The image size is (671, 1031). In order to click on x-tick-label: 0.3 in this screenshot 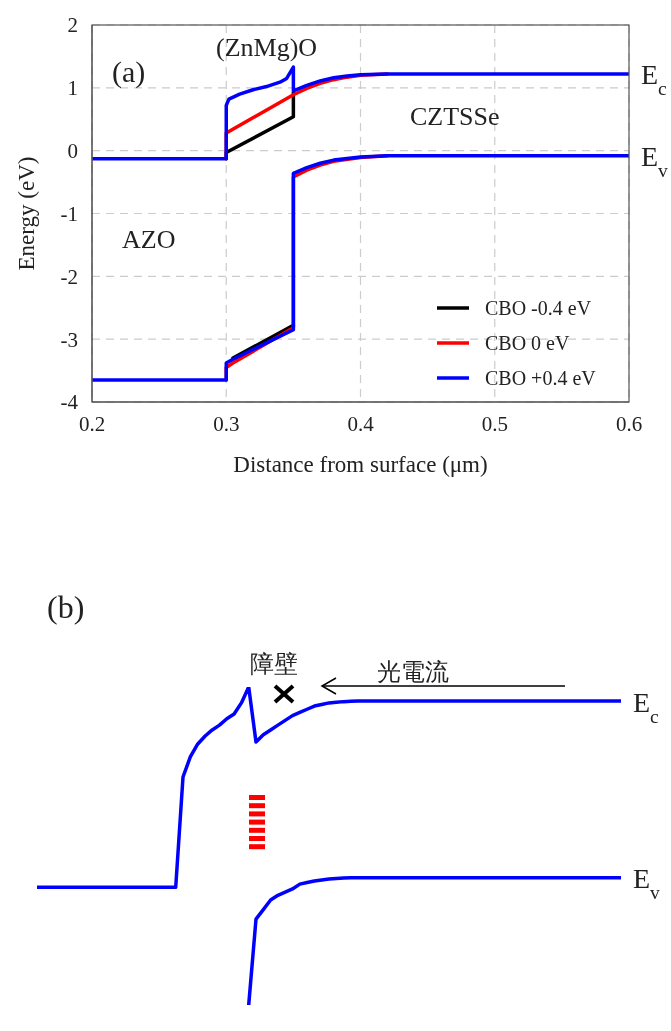, I will do `click(226, 423)`.